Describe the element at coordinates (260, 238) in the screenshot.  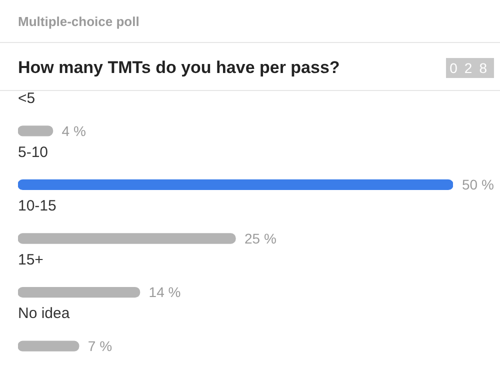
I see `data-label: 25 %` at that location.